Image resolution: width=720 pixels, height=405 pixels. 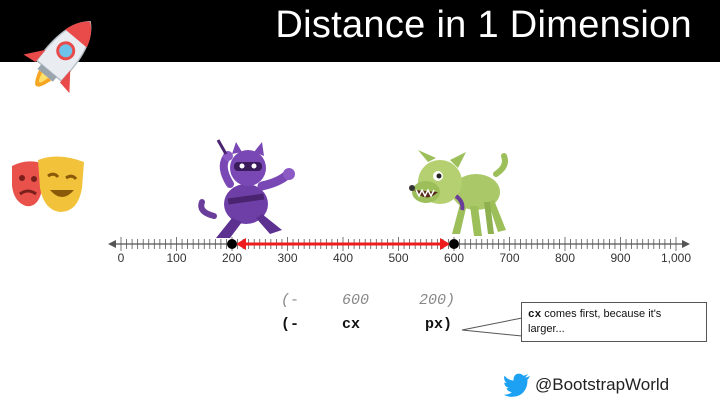 I want to click on tick-label: 700, so click(x=509, y=258).